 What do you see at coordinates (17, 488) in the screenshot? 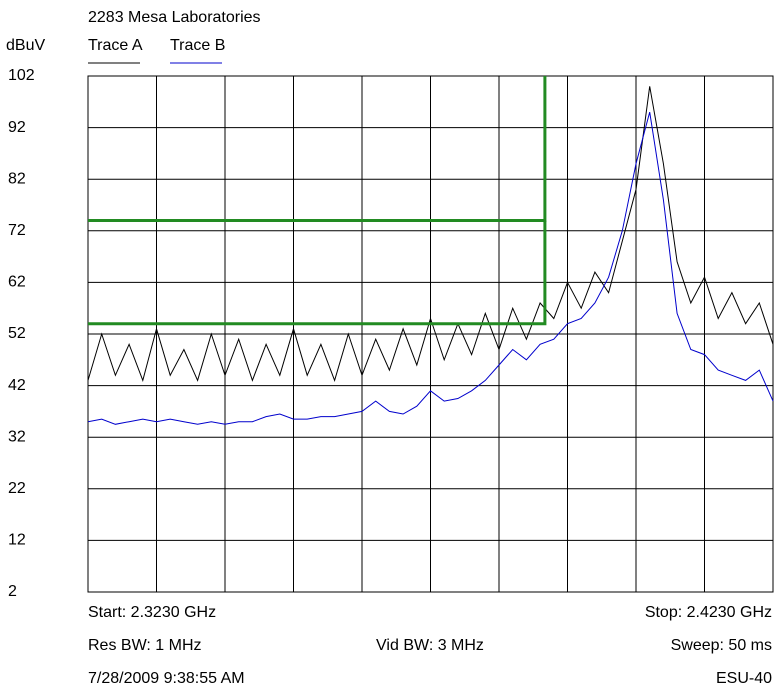
I see `y-tick-label: 22` at bounding box center [17, 488].